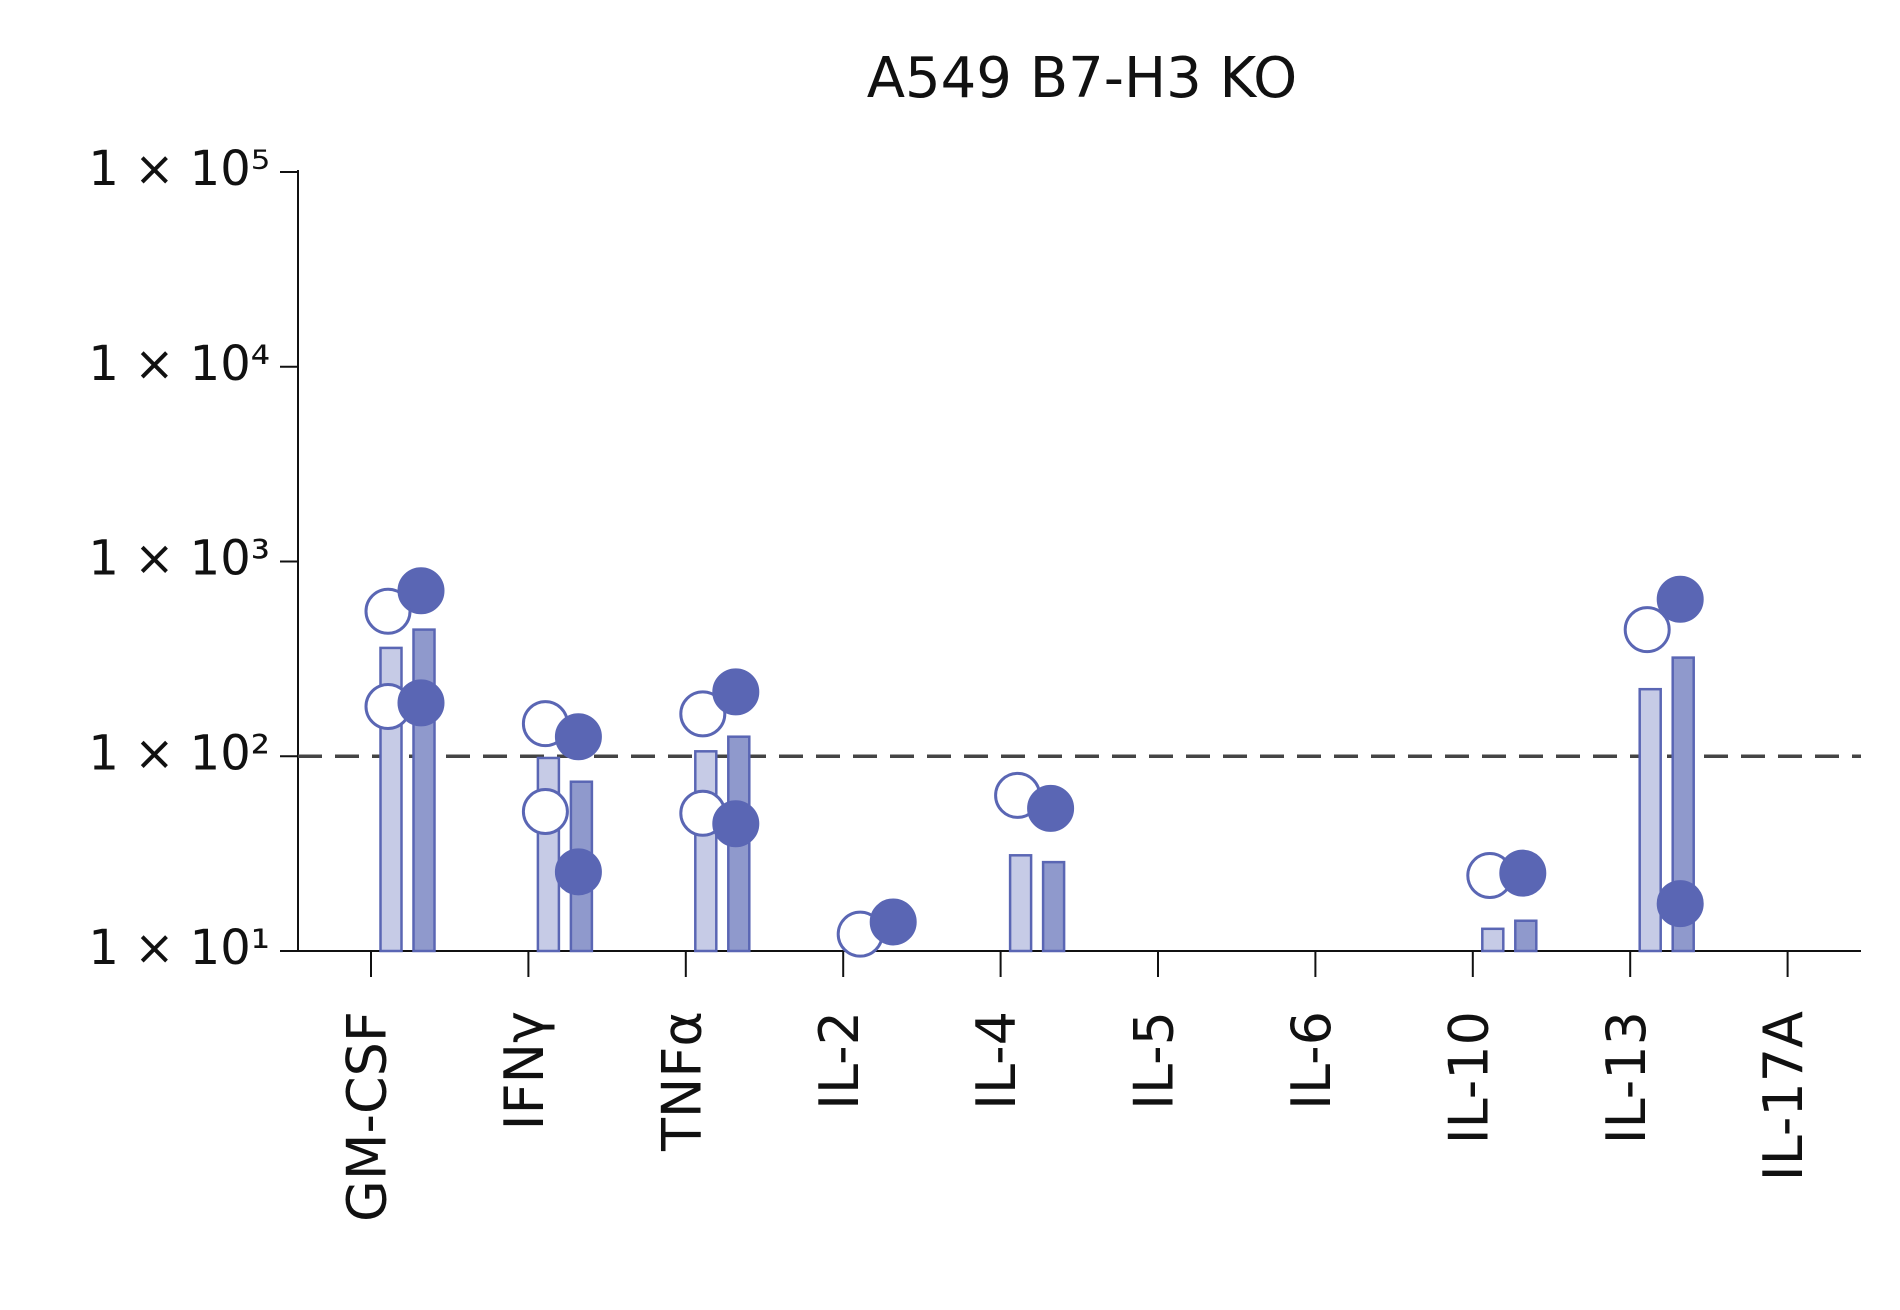 Image resolution: width=1900 pixels, height=1310 pixels. What do you see at coordinates (524, 1070) in the screenshot?
I see `x-tick-label: IFNγ` at bounding box center [524, 1070].